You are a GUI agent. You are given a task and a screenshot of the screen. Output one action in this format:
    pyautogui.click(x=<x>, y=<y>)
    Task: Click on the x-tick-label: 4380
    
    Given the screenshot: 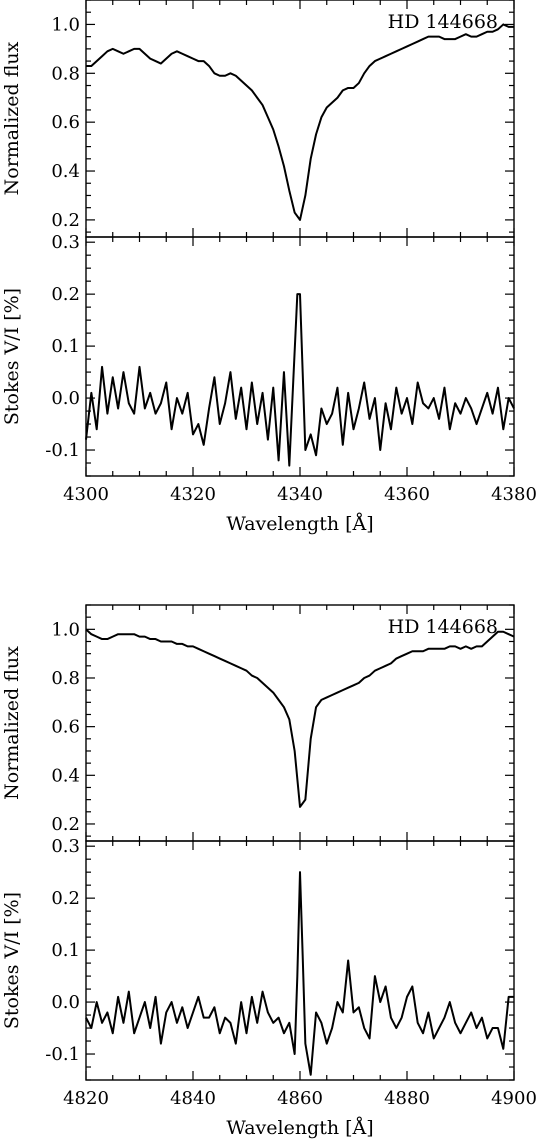 What is the action you would take?
    pyautogui.click(x=514, y=494)
    